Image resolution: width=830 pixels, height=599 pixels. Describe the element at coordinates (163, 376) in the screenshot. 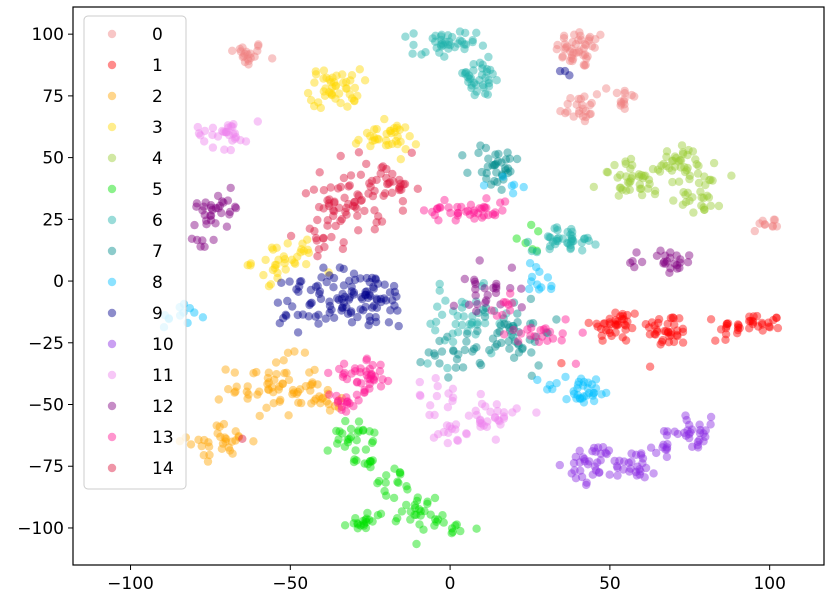

I see `legend-label: 11` at that location.